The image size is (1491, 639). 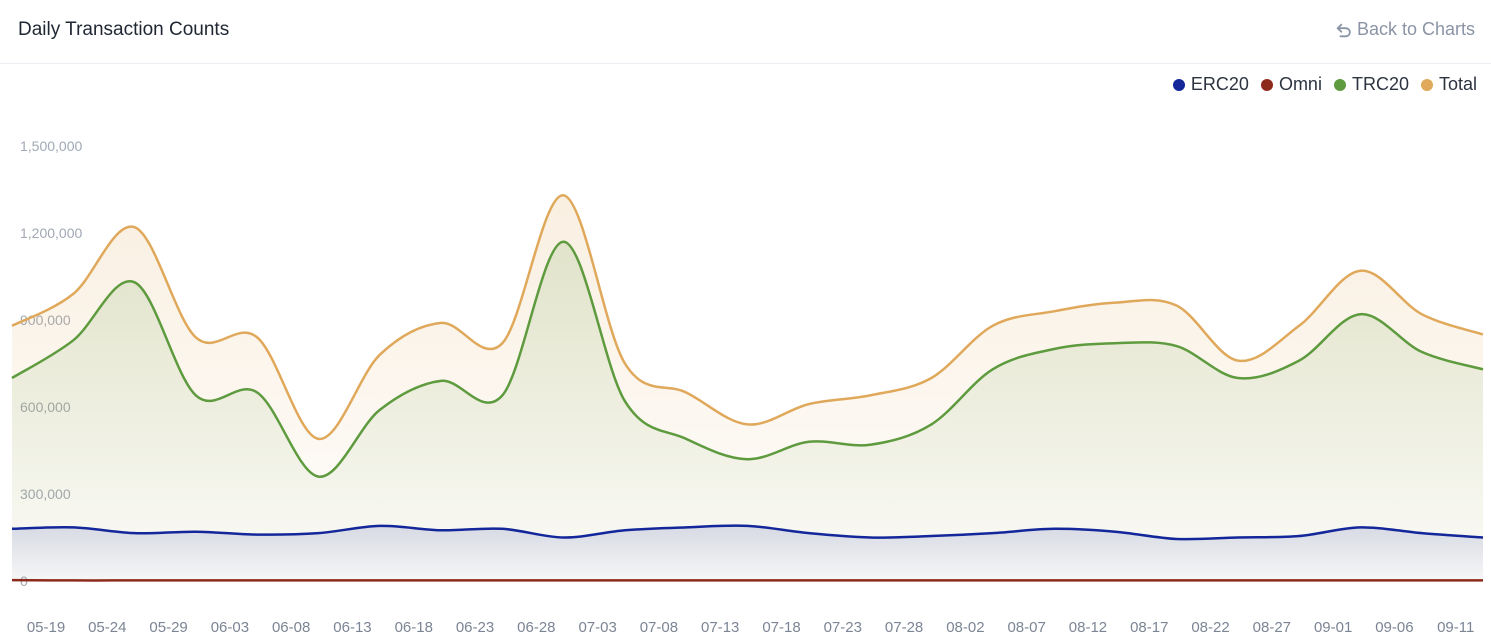 What do you see at coordinates (230, 627) in the screenshot?
I see `x-tick-label: 06-03` at bounding box center [230, 627].